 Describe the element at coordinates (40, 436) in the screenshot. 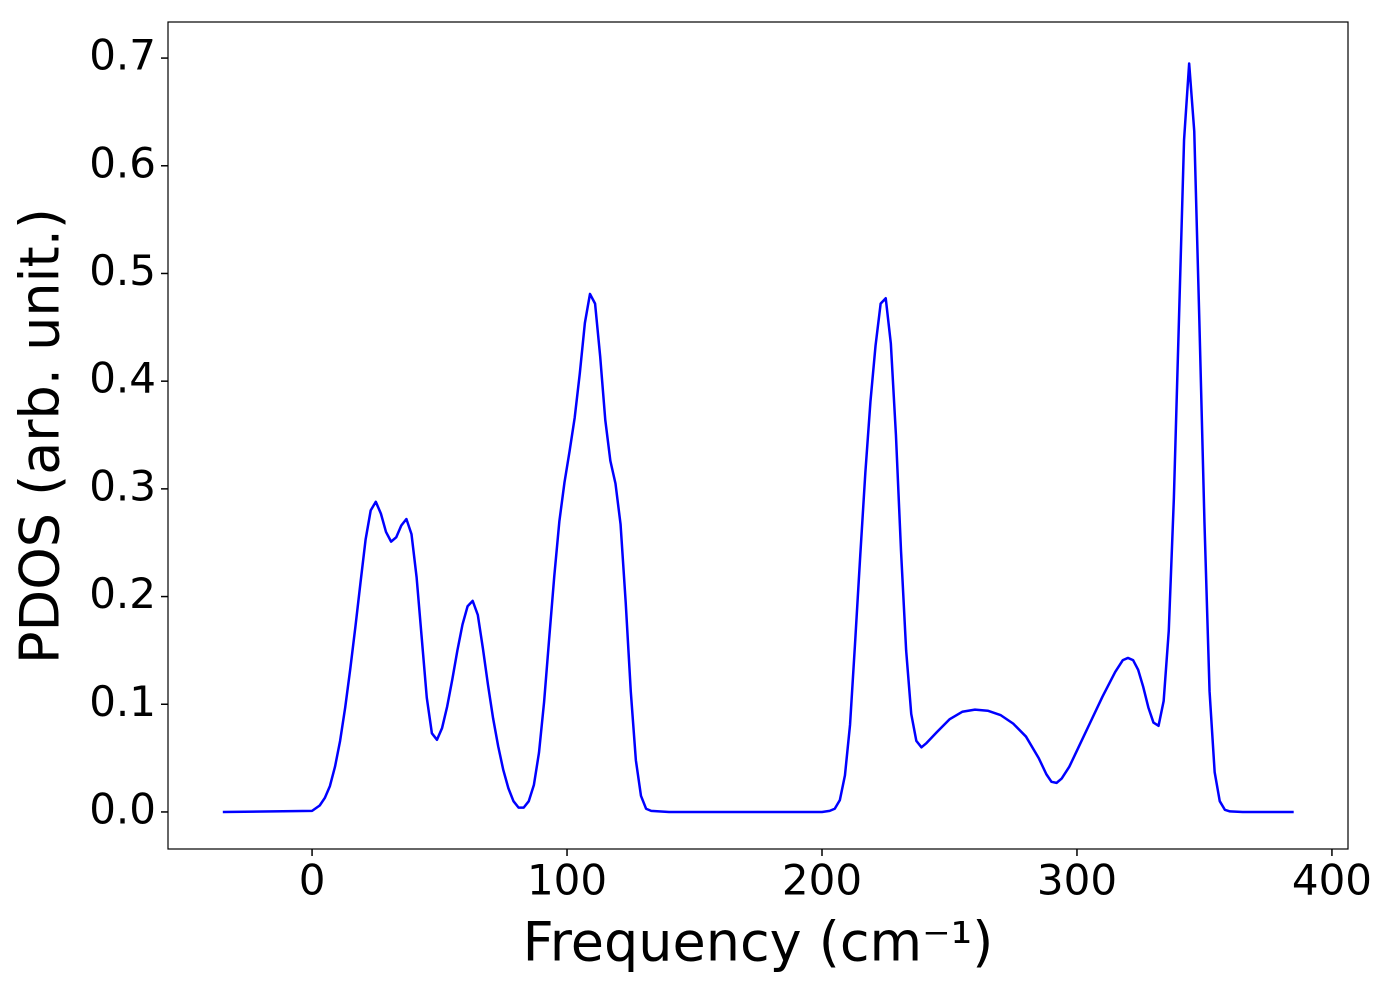

I see `y-axis-label: PDOS (arb. unit.)` at that location.